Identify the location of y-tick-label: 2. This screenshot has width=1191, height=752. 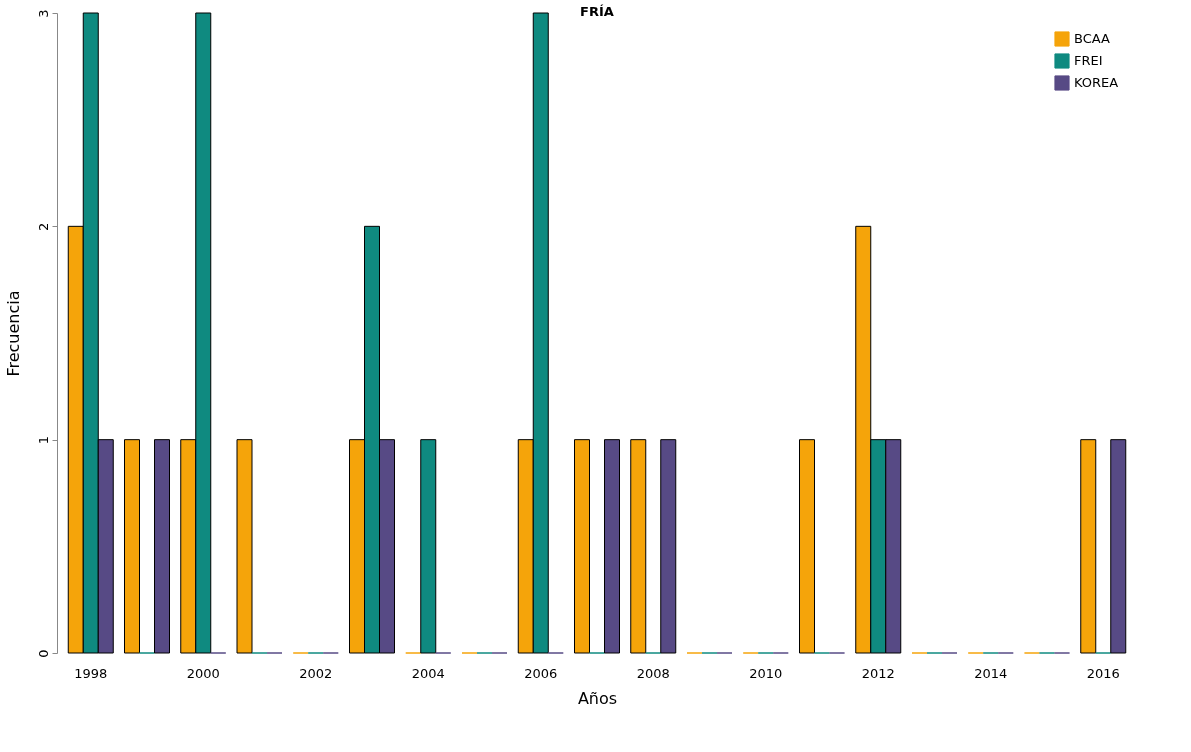
(43, 226).